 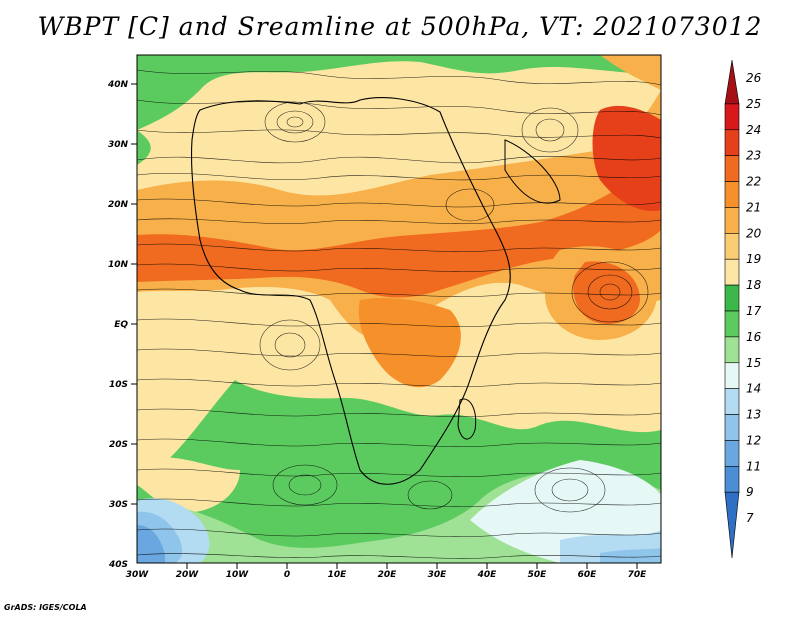 What do you see at coordinates (753, 363) in the screenshot?
I see `colorbar-label: 15` at bounding box center [753, 363].